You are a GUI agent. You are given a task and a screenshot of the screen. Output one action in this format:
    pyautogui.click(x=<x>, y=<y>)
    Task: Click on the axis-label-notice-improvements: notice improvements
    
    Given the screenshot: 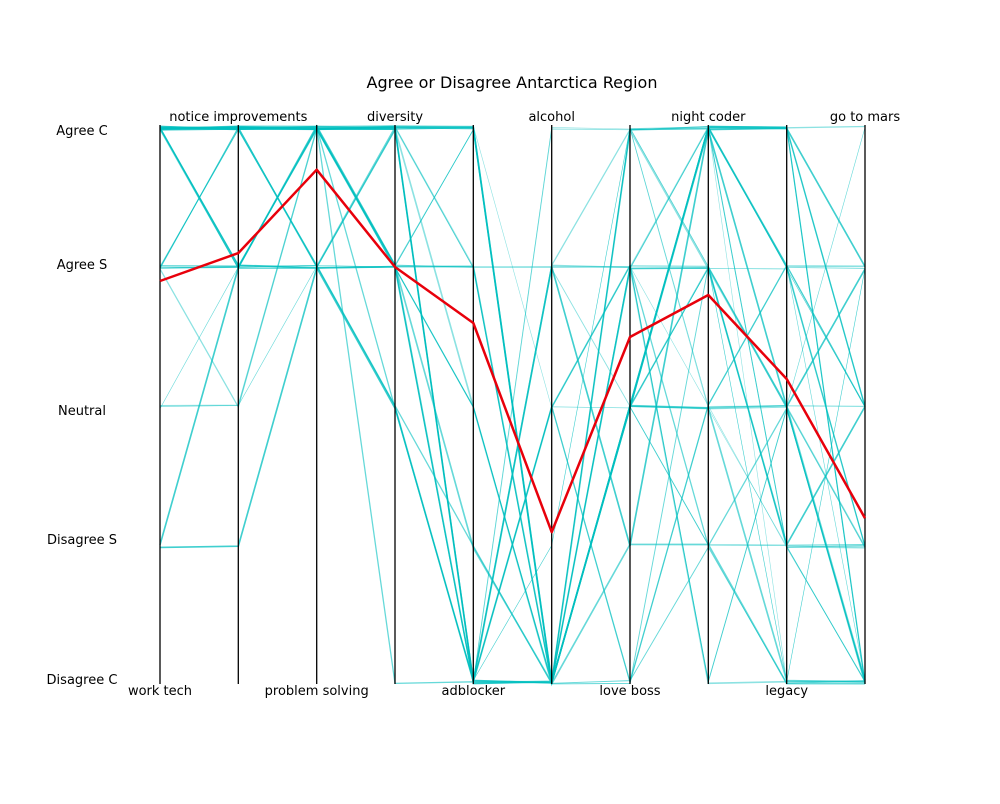 What is the action you would take?
    pyautogui.click(x=238, y=117)
    